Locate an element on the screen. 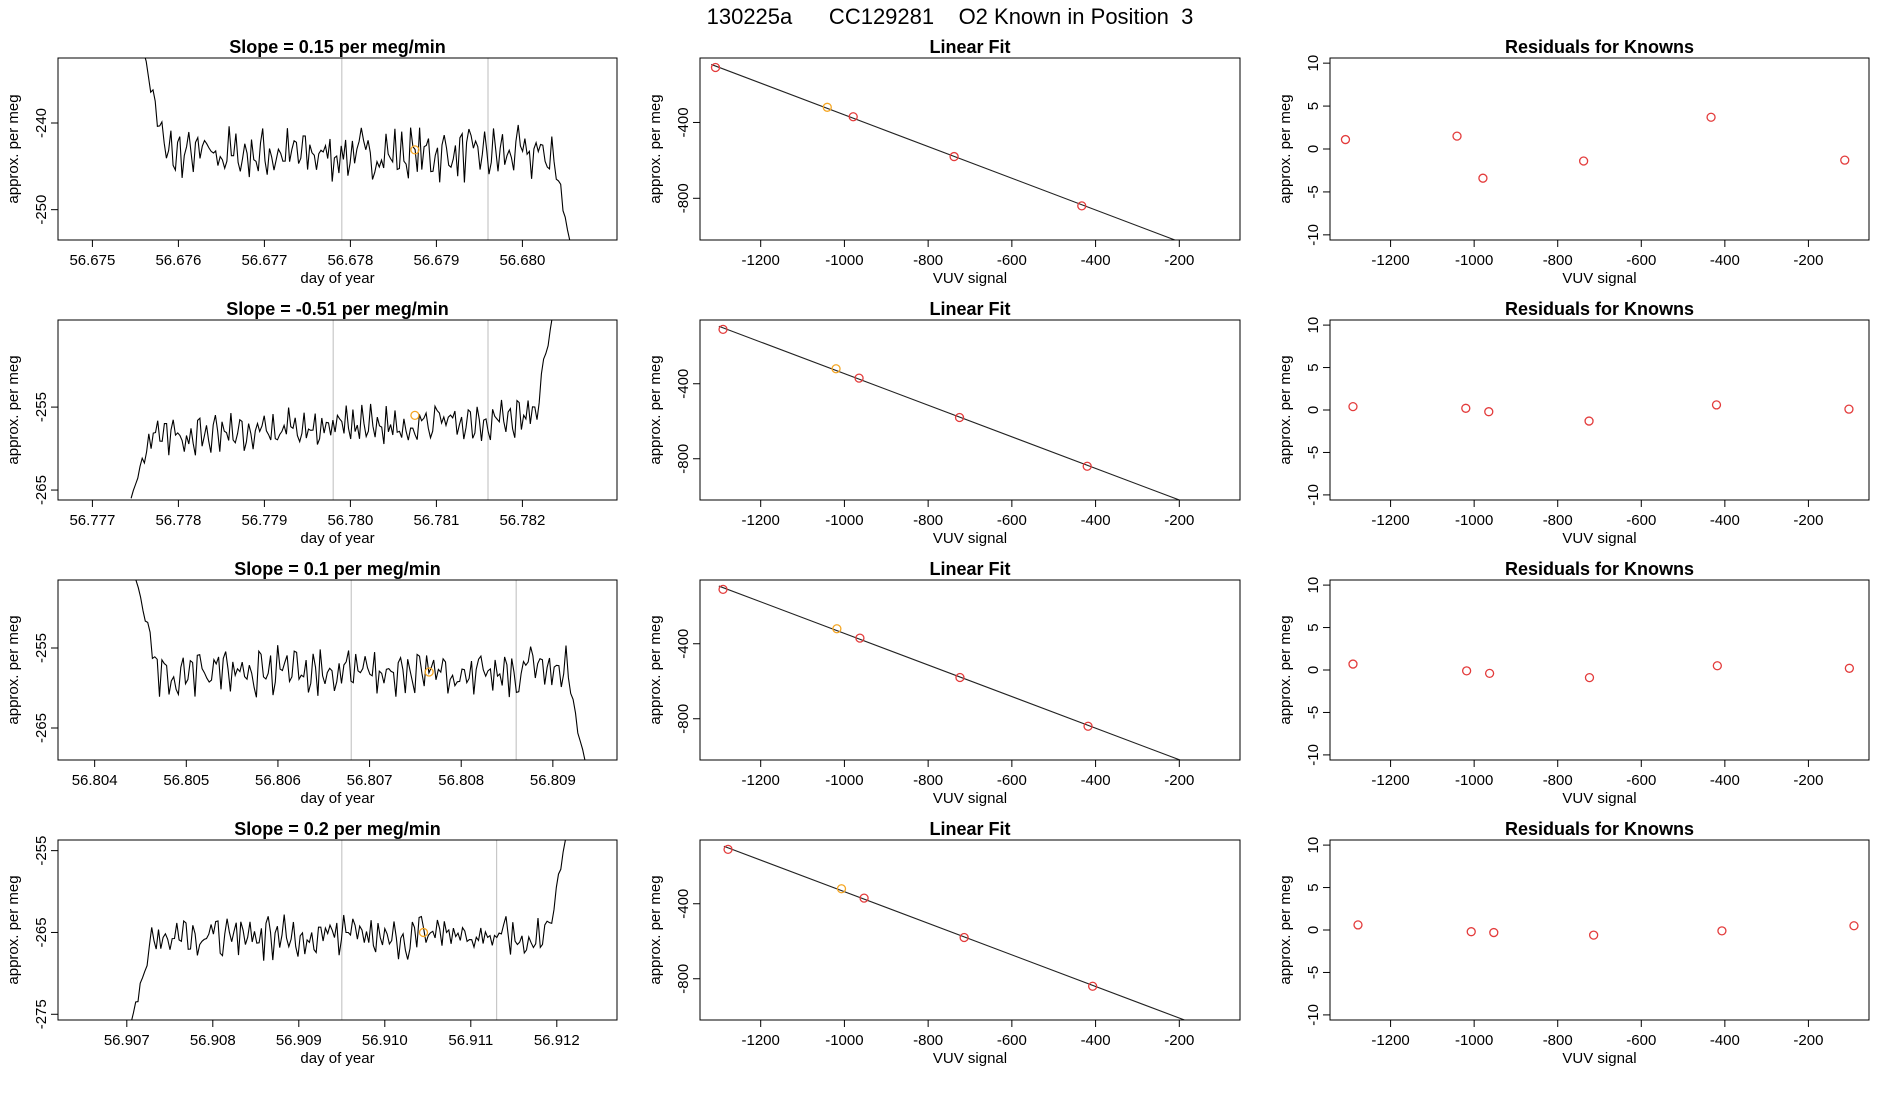 This screenshot has width=1900, height=1100. drift-xtick-label: 56.808 is located at coordinates (461, 780).